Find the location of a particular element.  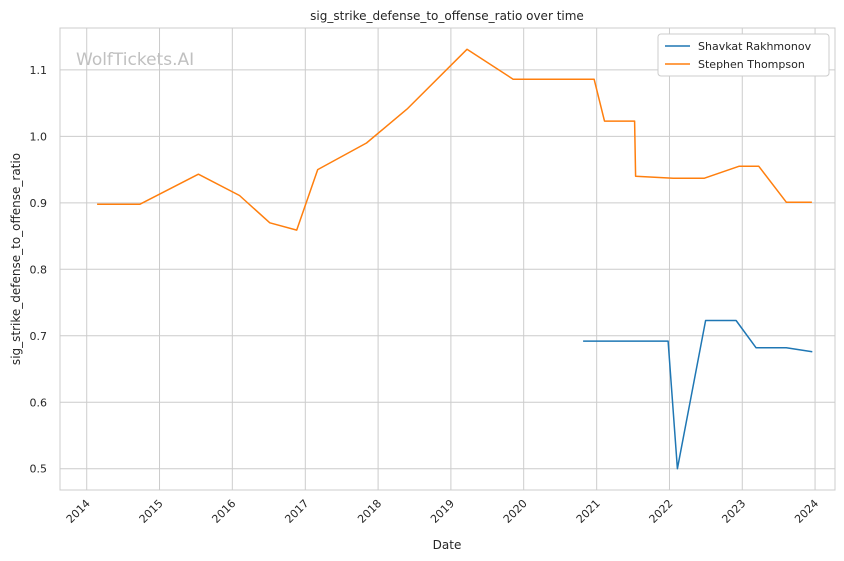

y-tick-label: 0.9 is located at coordinates (39, 203).